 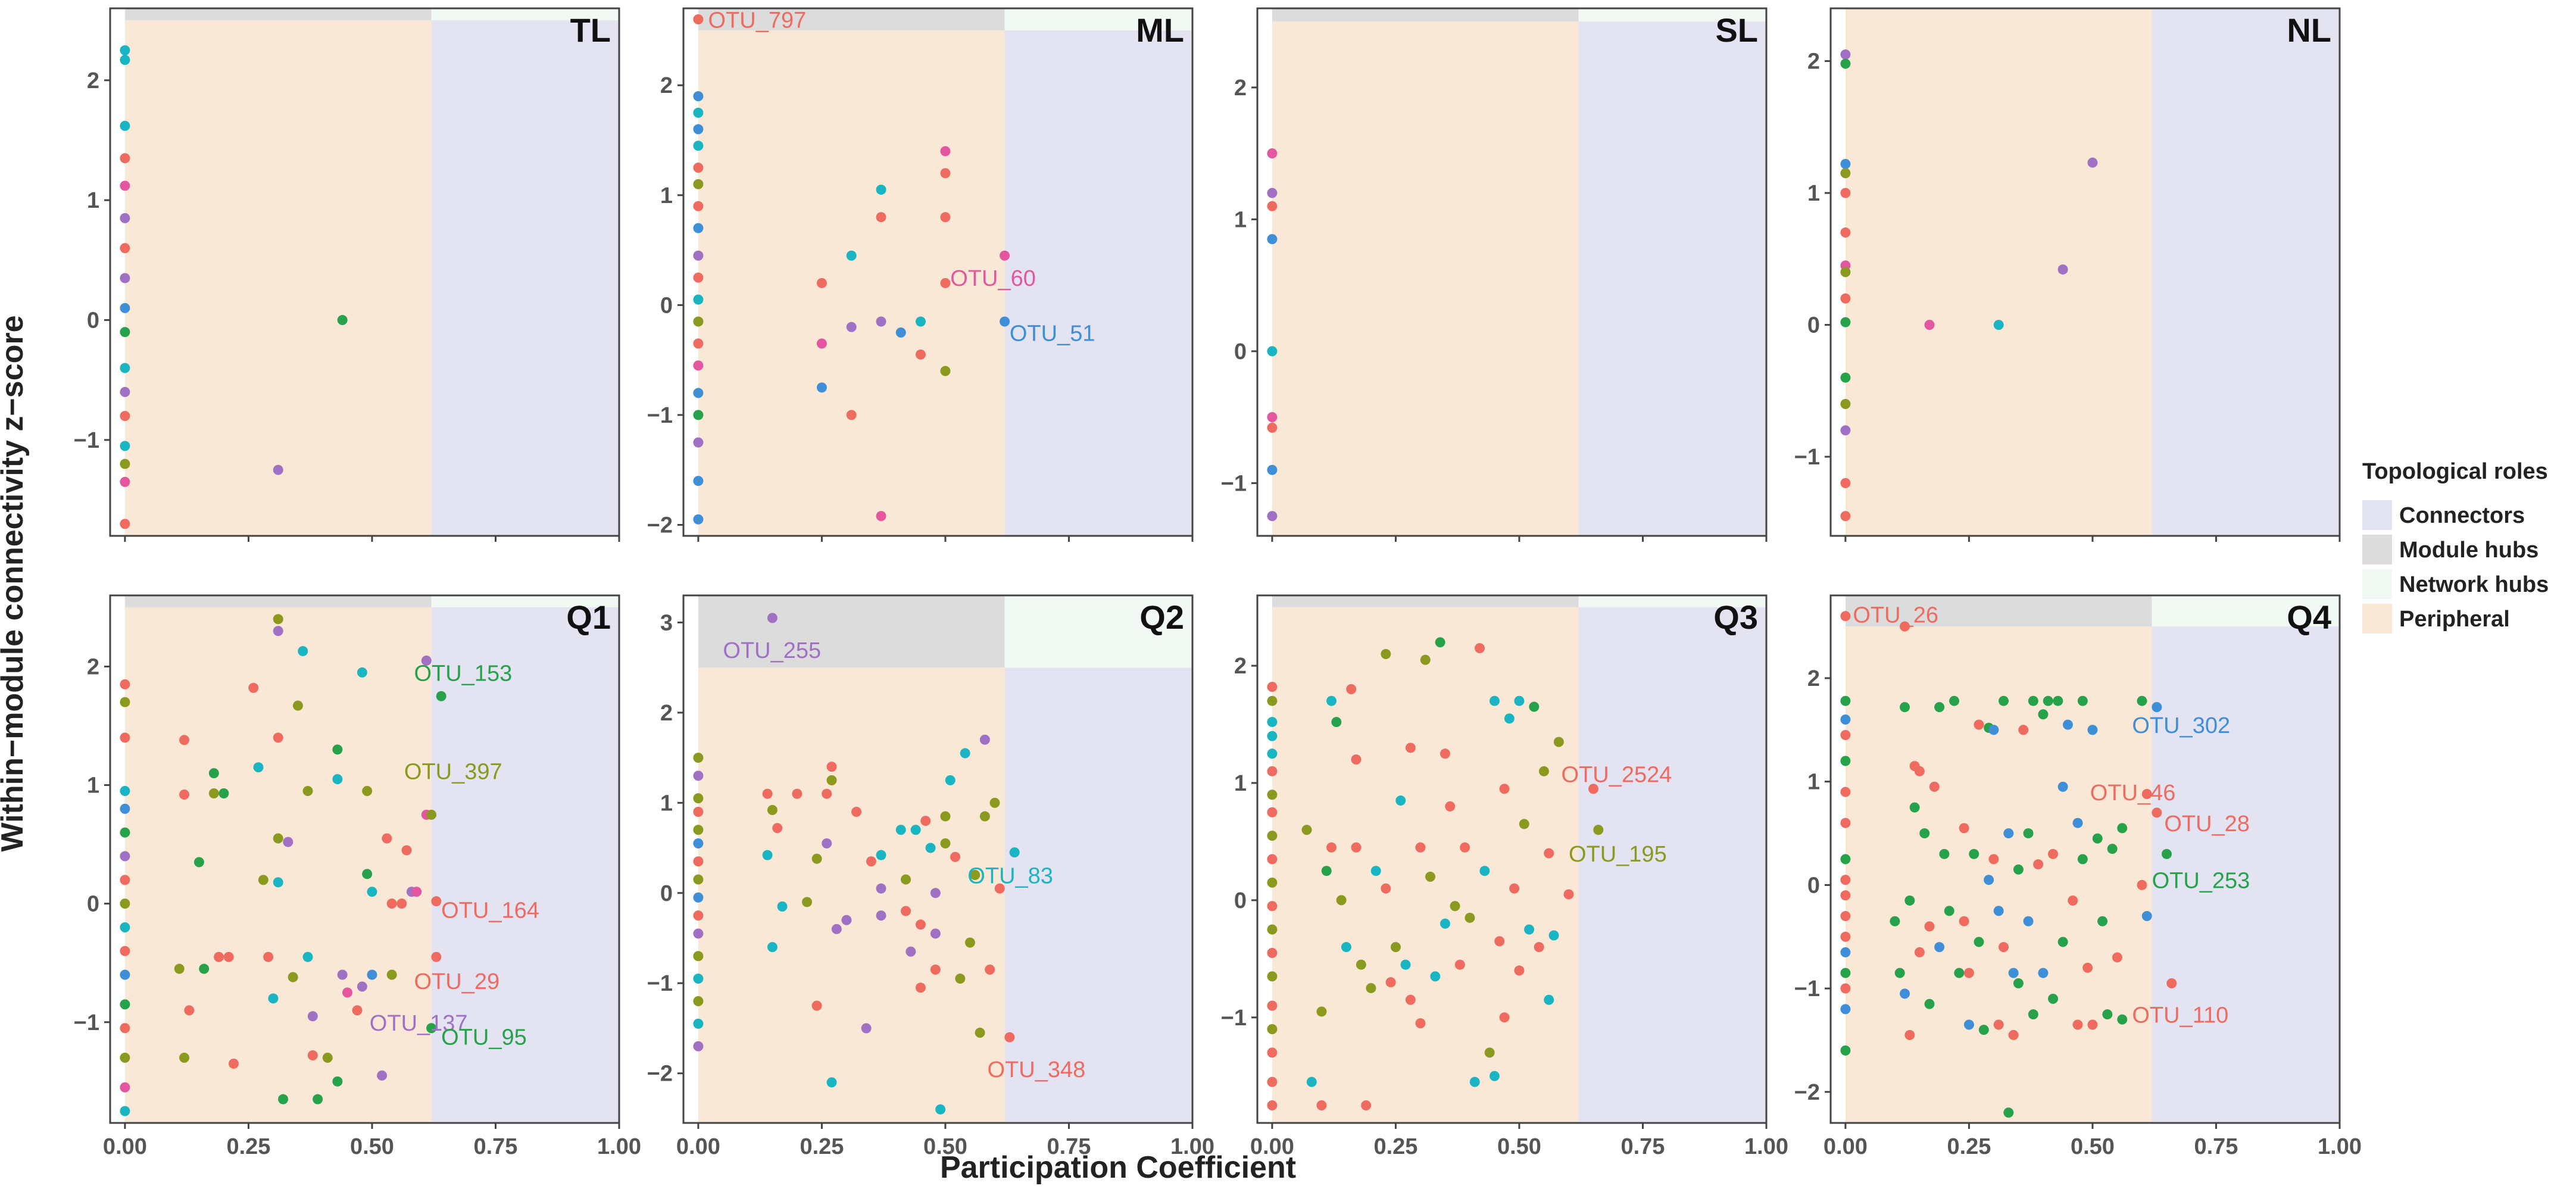 What do you see at coordinates (2201, 882) in the screenshot?
I see `otu-label: OTU_253` at bounding box center [2201, 882].